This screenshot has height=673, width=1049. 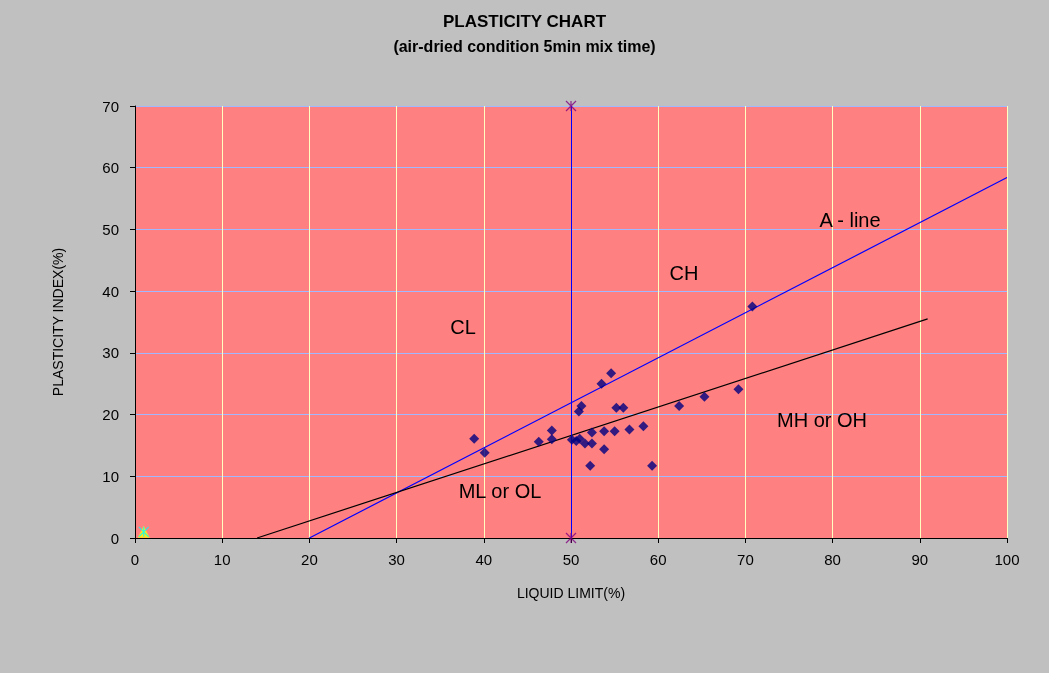 What do you see at coordinates (396, 559) in the screenshot?
I see `x-tick-label: 30` at bounding box center [396, 559].